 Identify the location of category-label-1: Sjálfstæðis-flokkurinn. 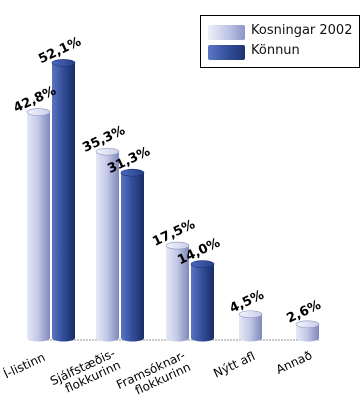
(85, 373).